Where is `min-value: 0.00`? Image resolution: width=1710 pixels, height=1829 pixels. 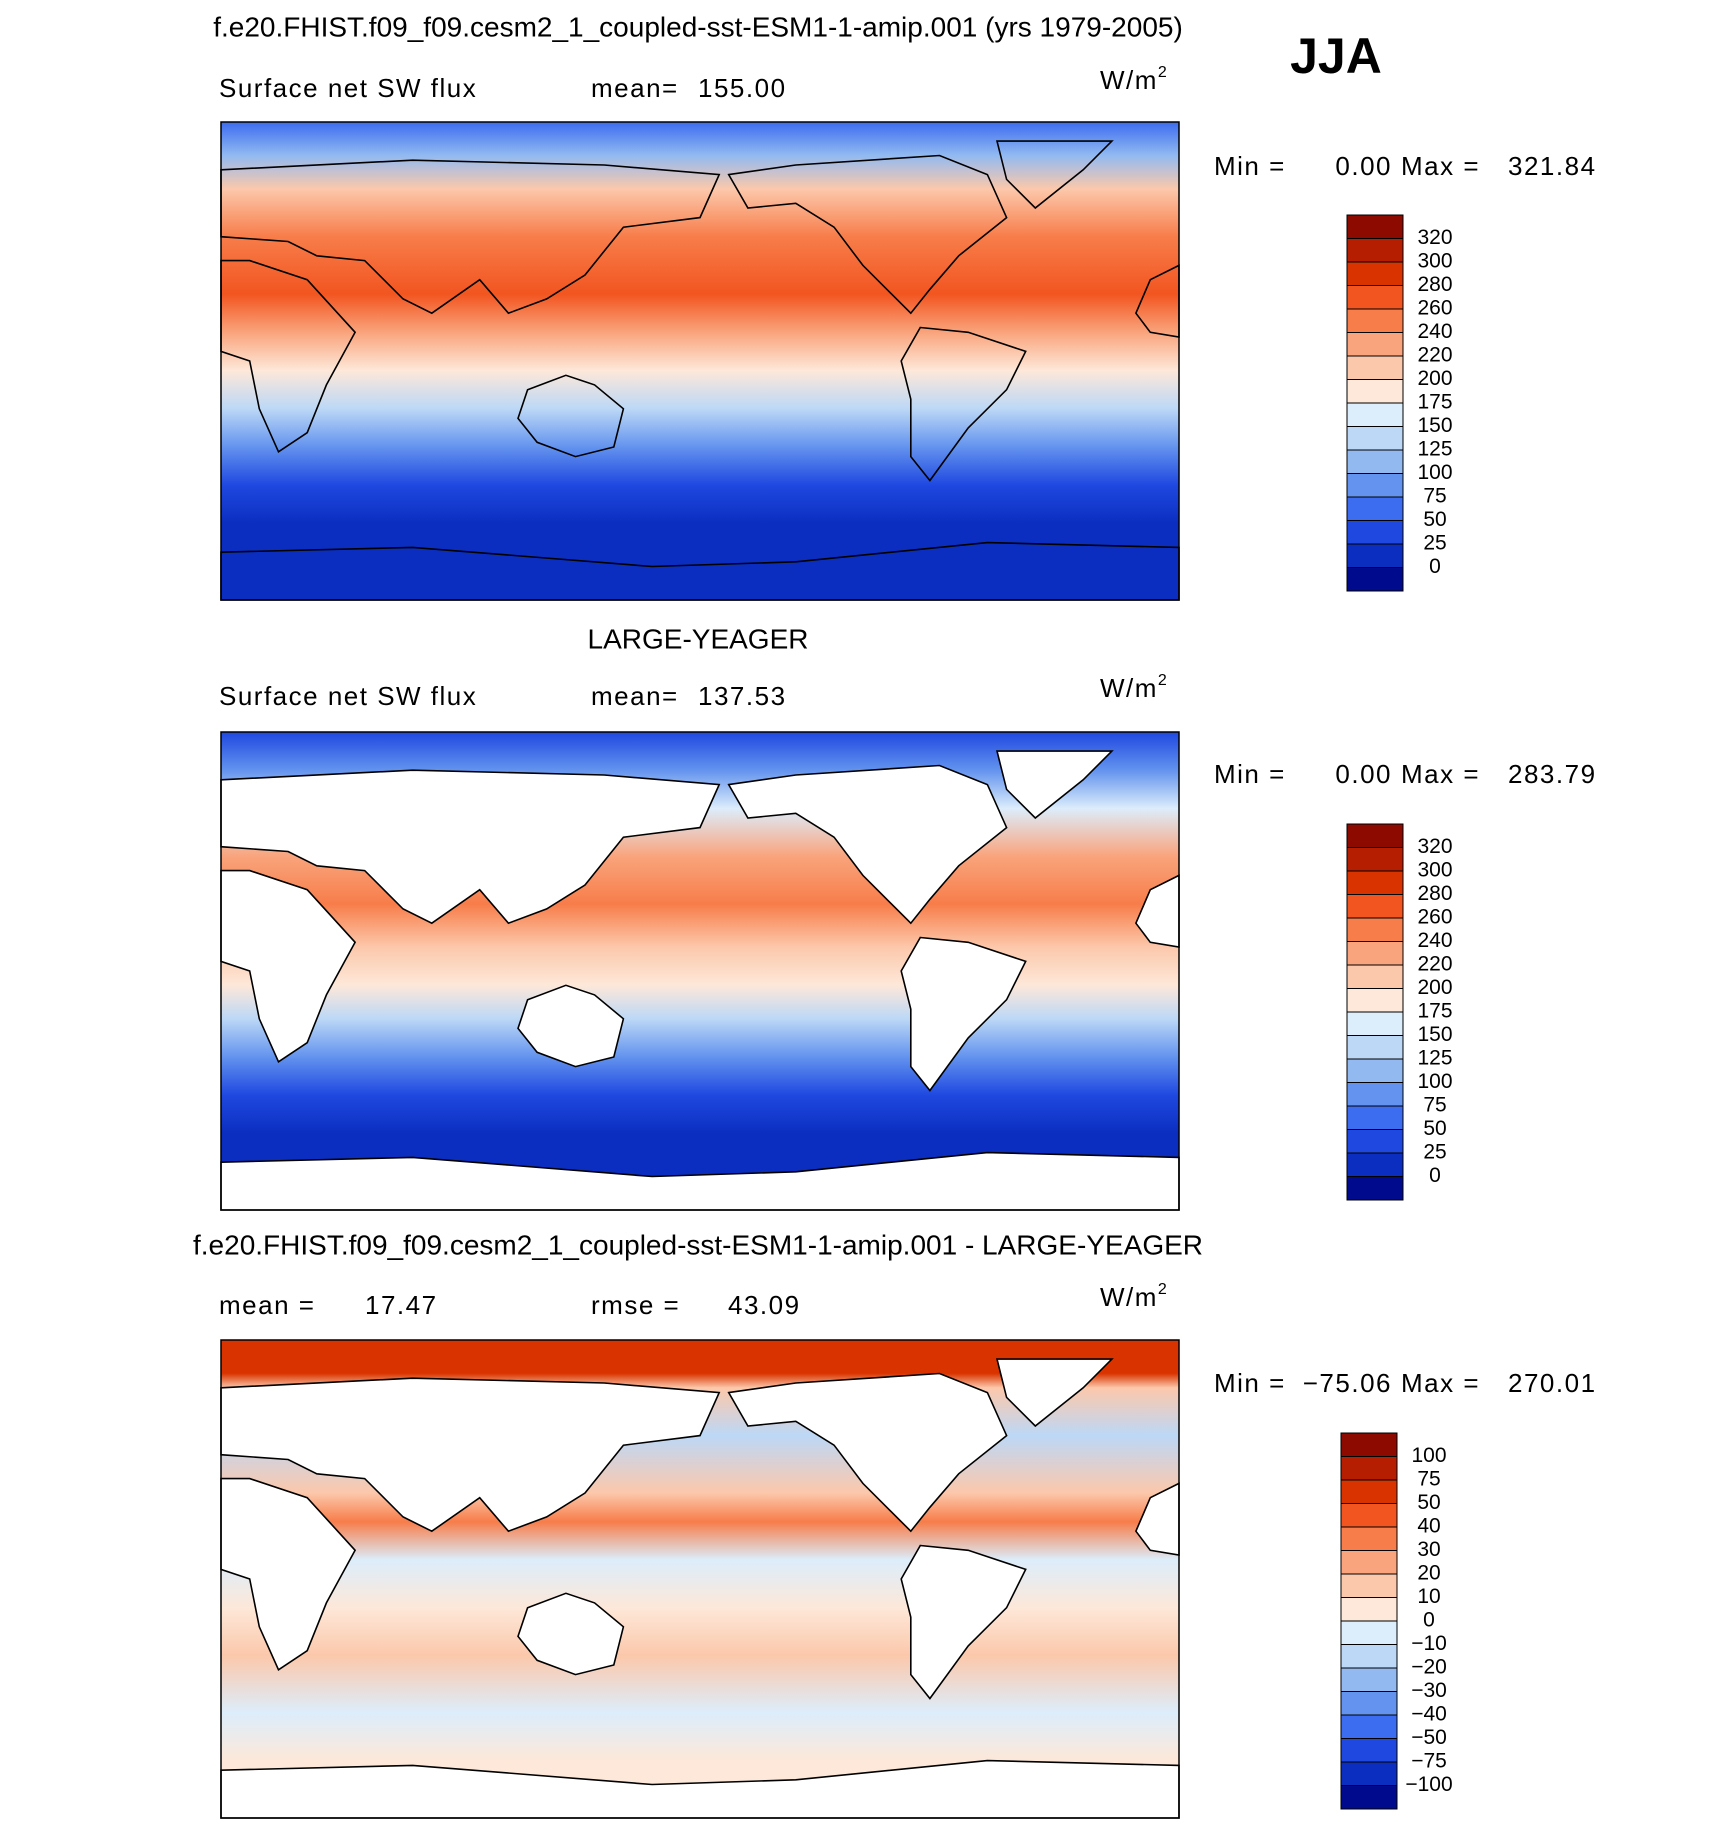 min-value: 0.00 is located at coordinates (1363, 774).